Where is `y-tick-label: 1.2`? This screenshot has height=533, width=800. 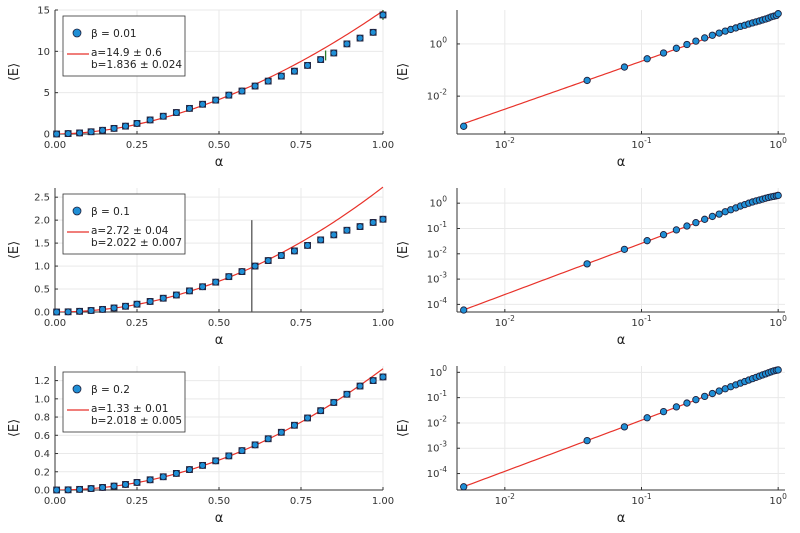 y-tick-label: 1.2 is located at coordinates (42, 381).